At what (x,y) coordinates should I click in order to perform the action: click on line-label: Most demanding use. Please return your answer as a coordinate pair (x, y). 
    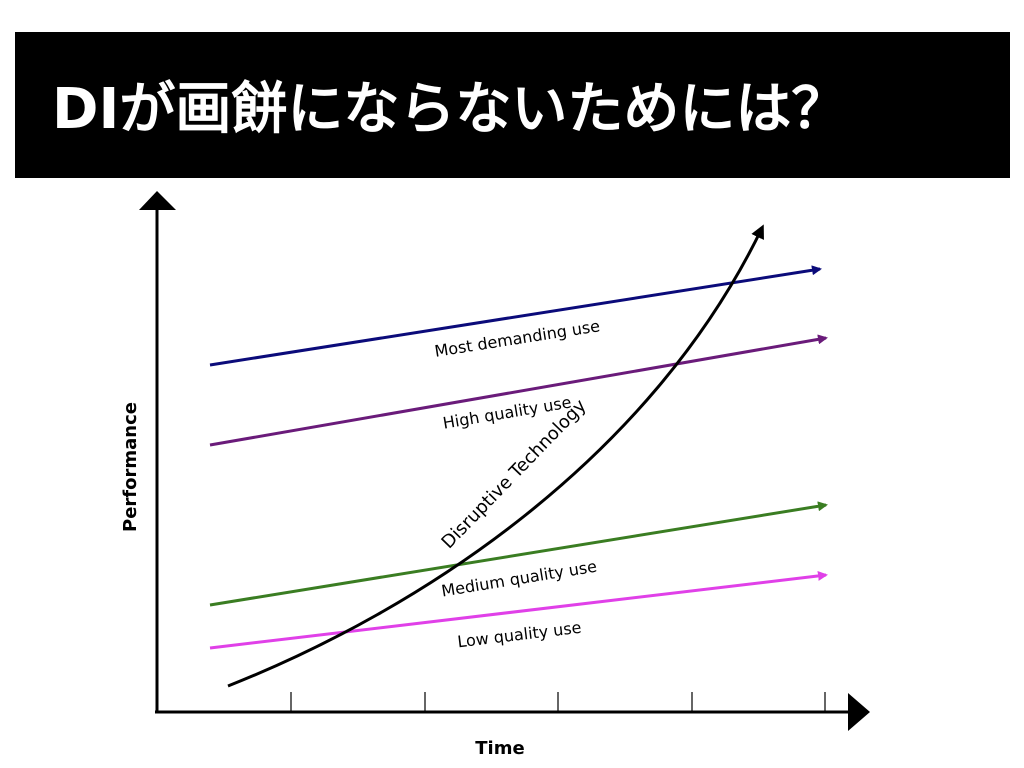
    Looking at the image, I should click on (517, 338).